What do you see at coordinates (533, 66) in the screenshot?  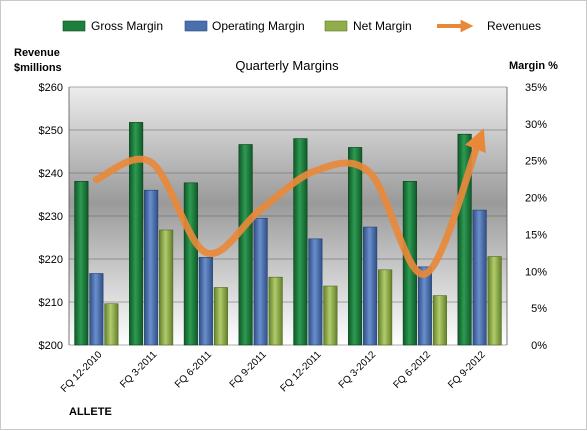 I see `right-axis-title: Margin %` at bounding box center [533, 66].